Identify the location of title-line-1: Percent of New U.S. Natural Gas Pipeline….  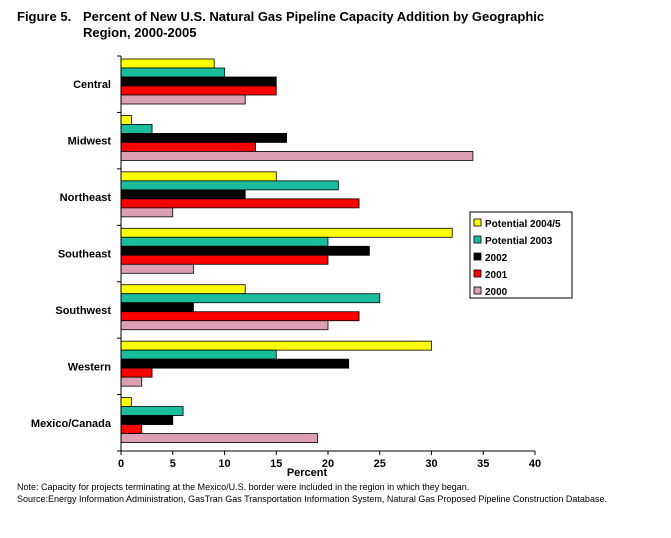
(314, 16).